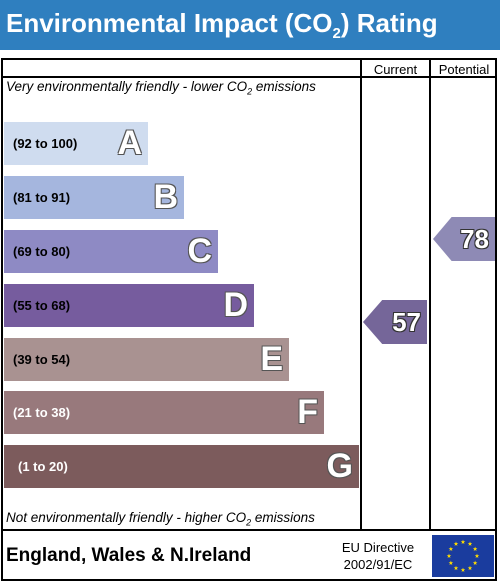 This screenshot has height=583, width=500. I want to click on eu-flag-icon, so click(463, 556).